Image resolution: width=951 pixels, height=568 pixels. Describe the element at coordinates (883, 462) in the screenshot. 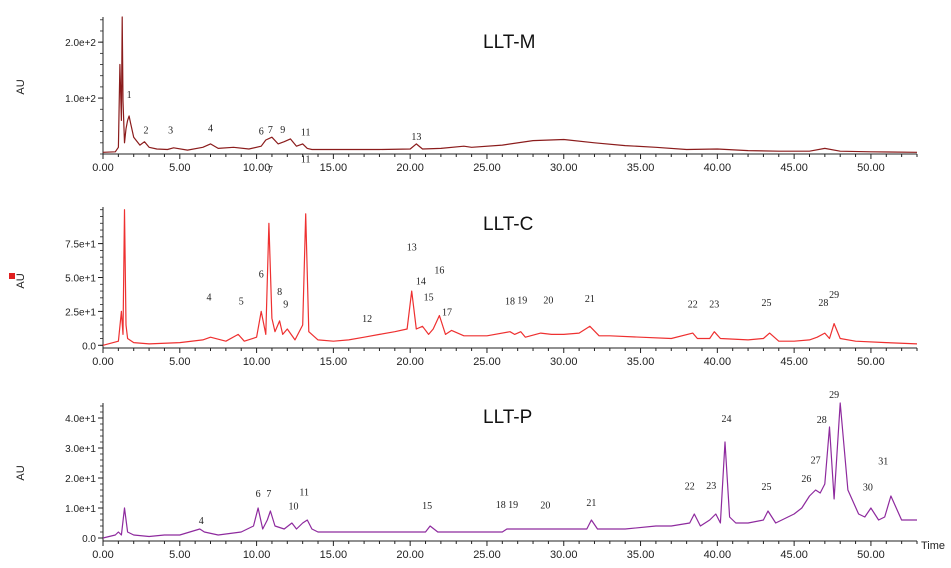

I see `peak-label-31: 31` at that location.